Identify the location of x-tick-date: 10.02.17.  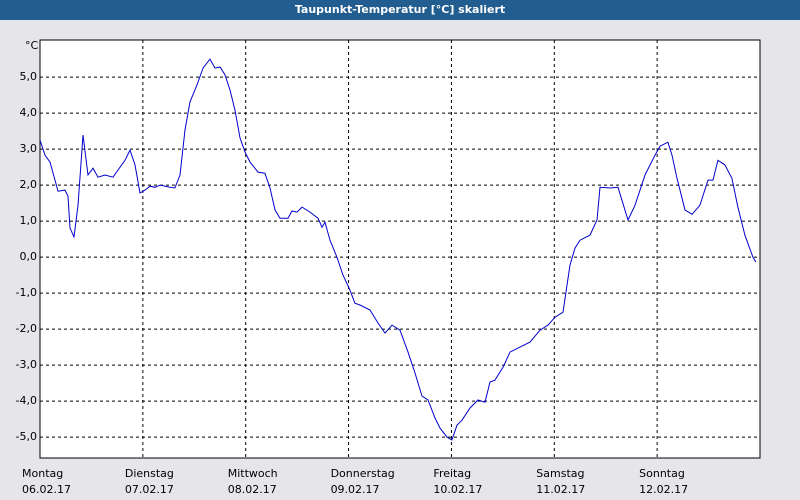
(457, 489).